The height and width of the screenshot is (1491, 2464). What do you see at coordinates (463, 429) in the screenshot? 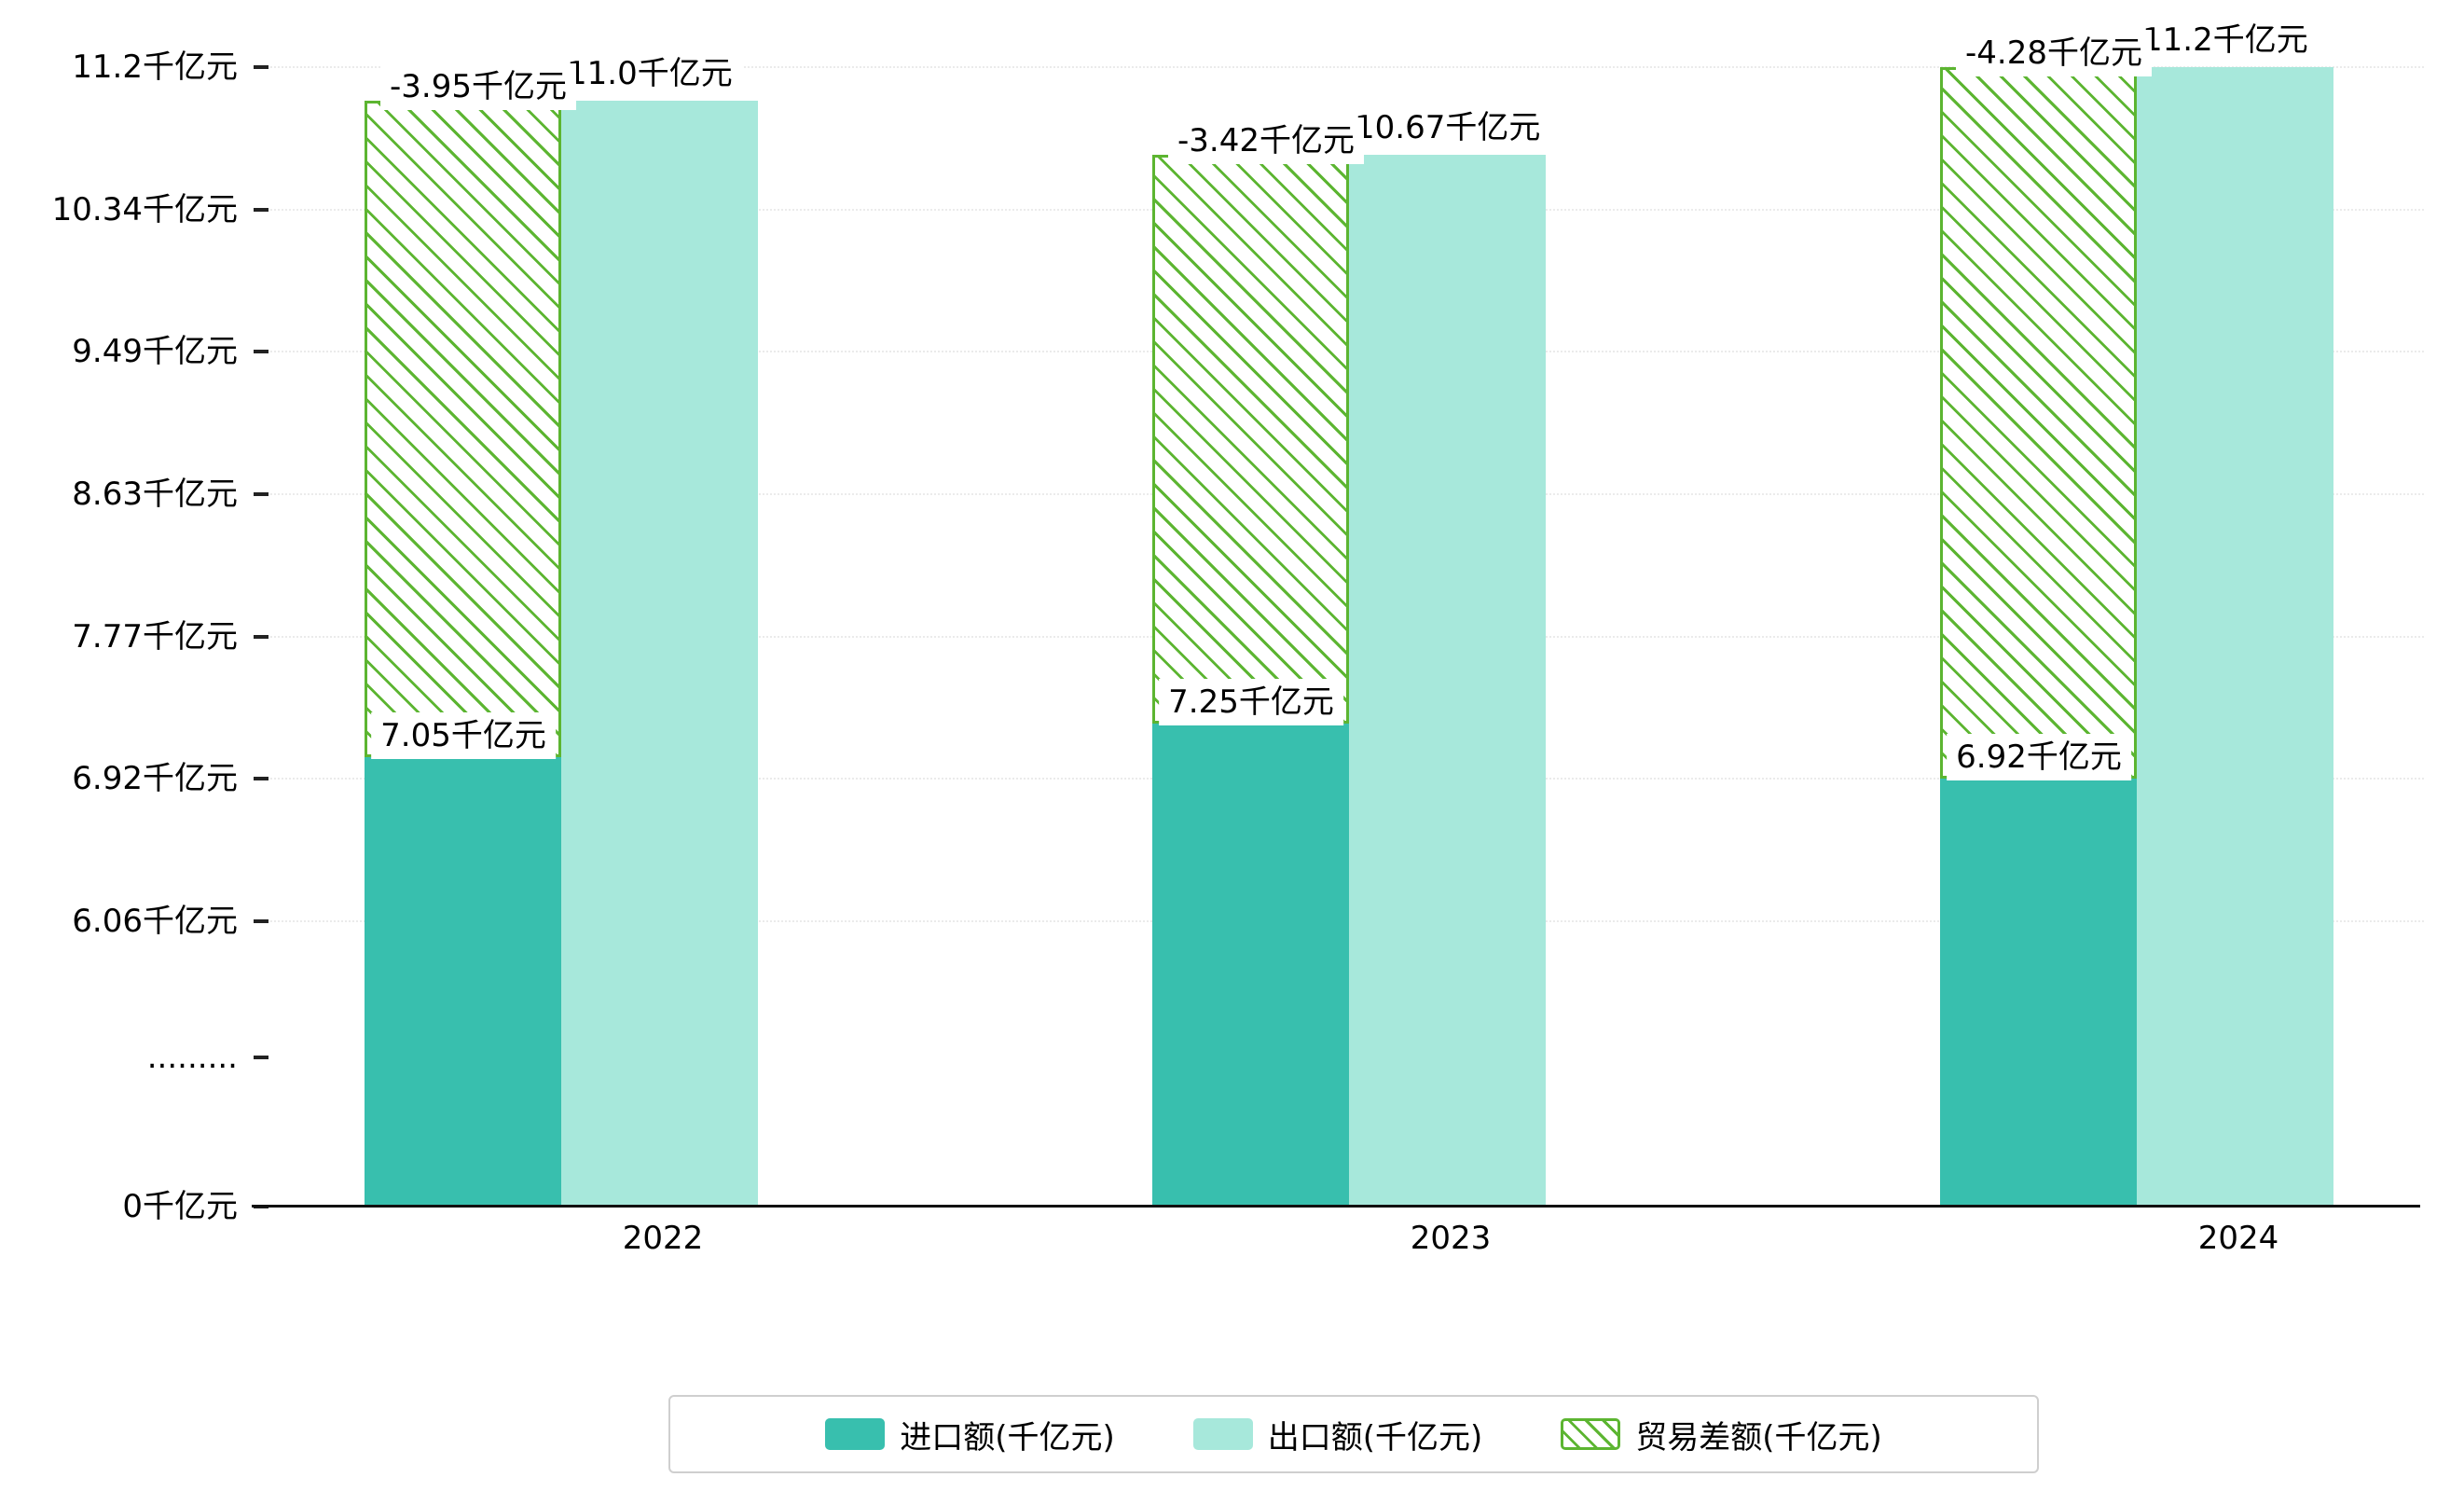
I see `trade-balance-bar-2022` at bounding box center [463, 429].